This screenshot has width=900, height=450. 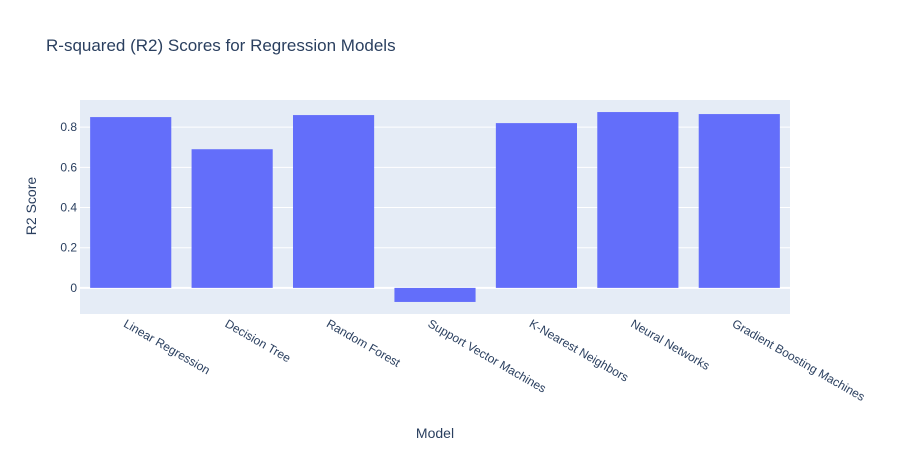 What do you see at coordinates (31, 206) in the screenshot?
I see `y-axis-title: R2 Score` at bounding box center [31, 206].